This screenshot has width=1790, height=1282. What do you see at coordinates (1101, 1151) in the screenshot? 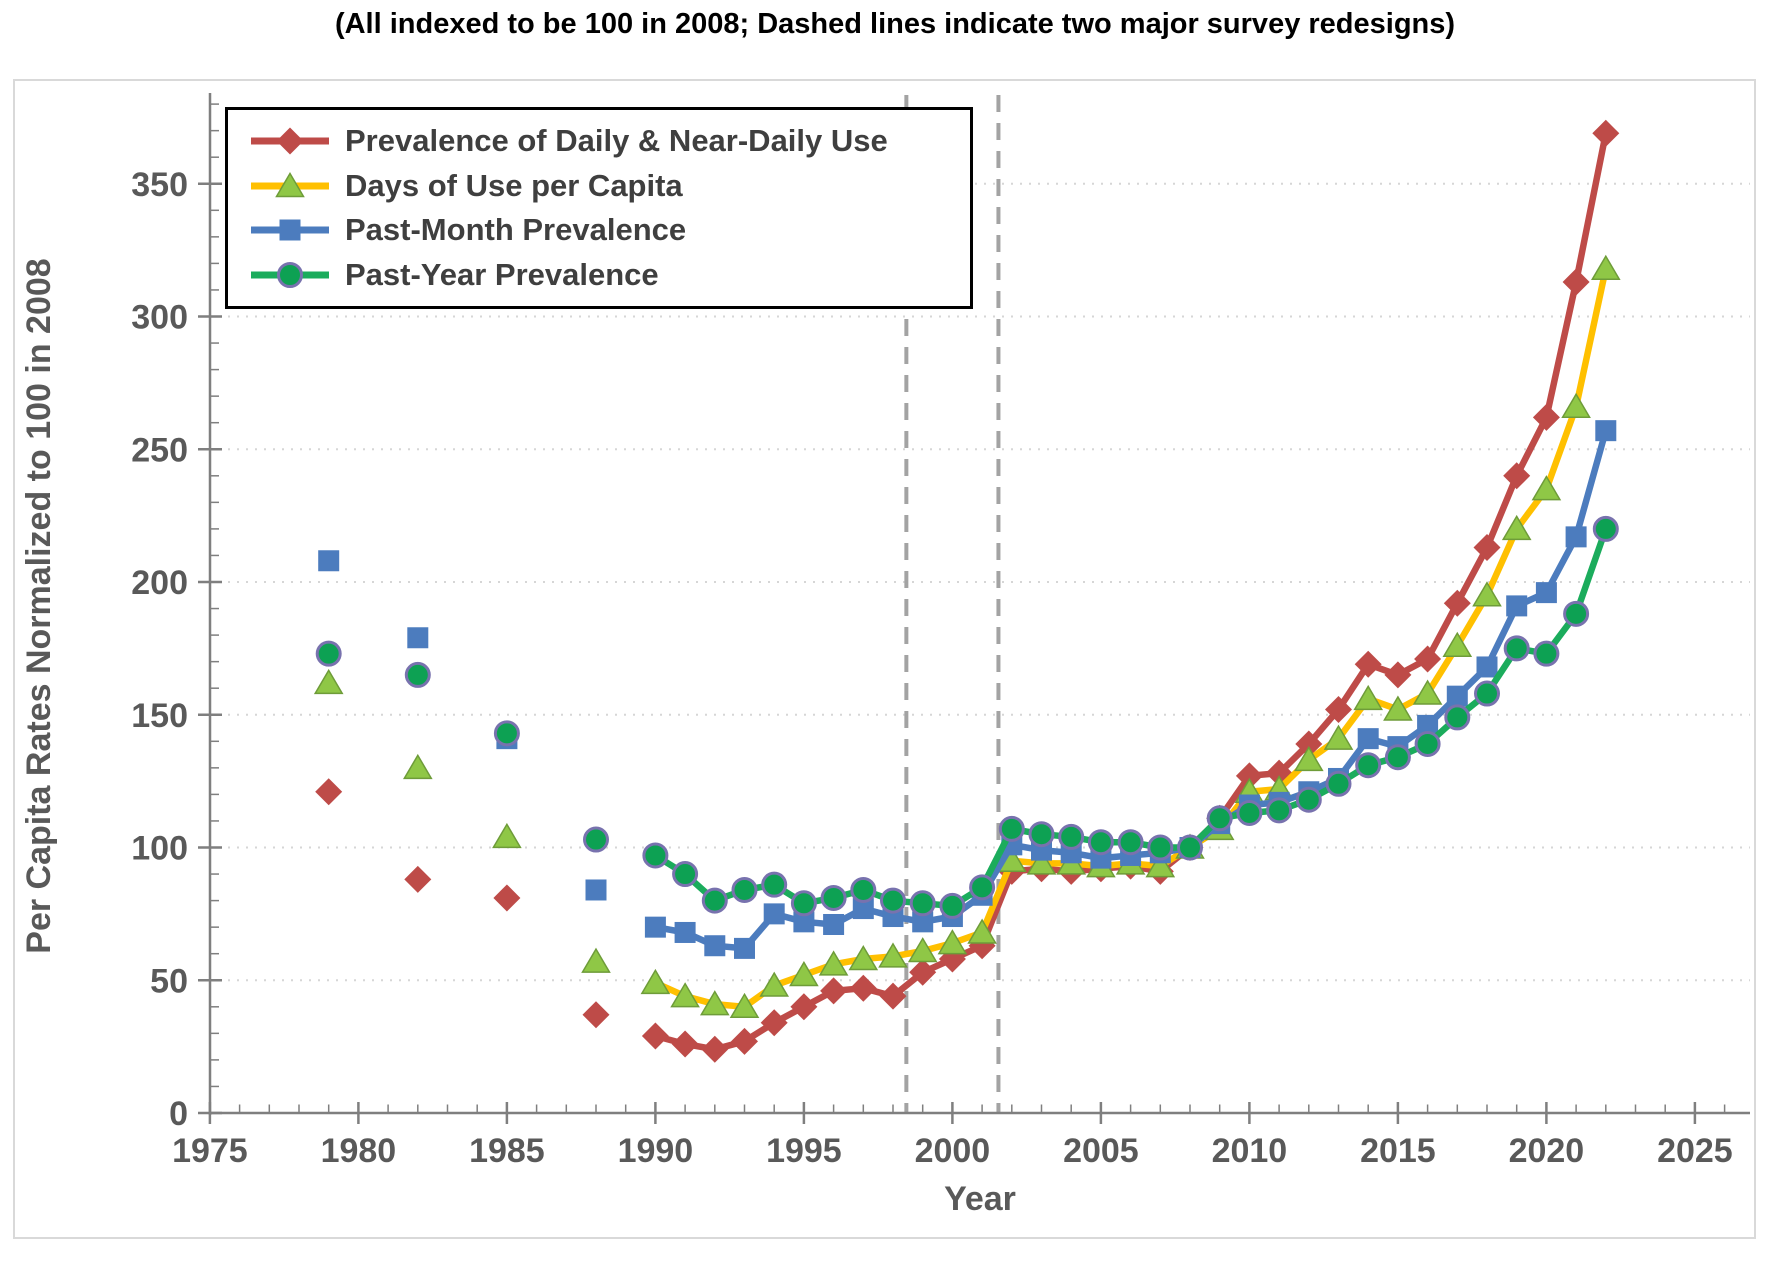
I see `x-tick-label: 2005` at bounding box center [1101, 1151].